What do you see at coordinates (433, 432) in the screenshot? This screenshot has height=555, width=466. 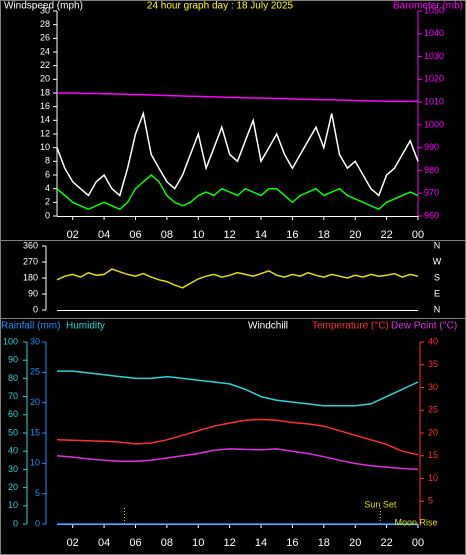 I see `y2-tick-label: 20` at bounding box center [433, 432].